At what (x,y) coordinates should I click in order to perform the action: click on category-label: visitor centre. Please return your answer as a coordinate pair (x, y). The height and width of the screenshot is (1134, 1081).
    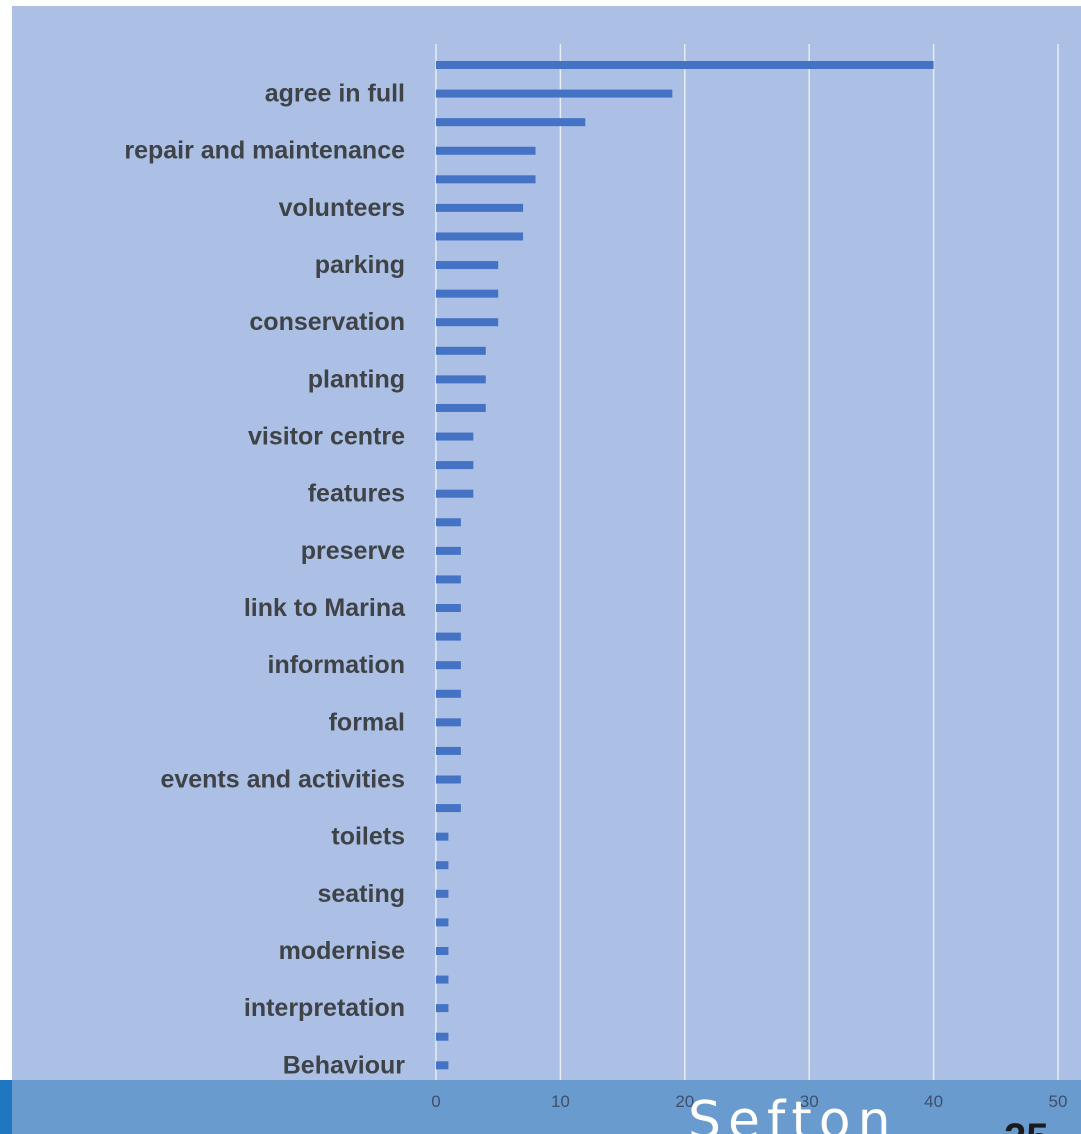
    Looking at the image, I should click on (326, 437).